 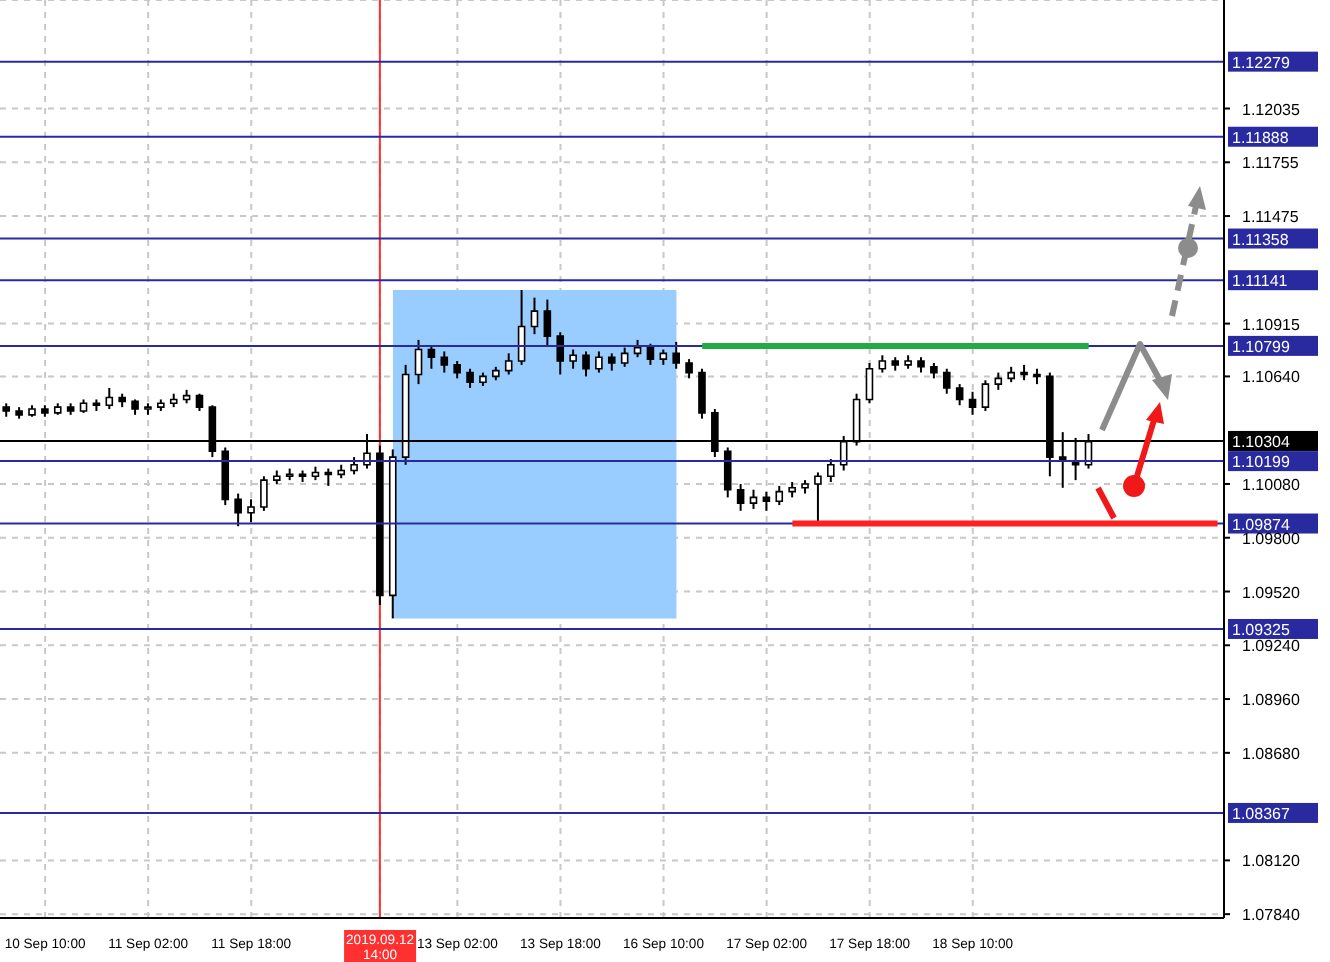 I want to click on y-tick-label: 1.09240, so click(x=1271, y=646).